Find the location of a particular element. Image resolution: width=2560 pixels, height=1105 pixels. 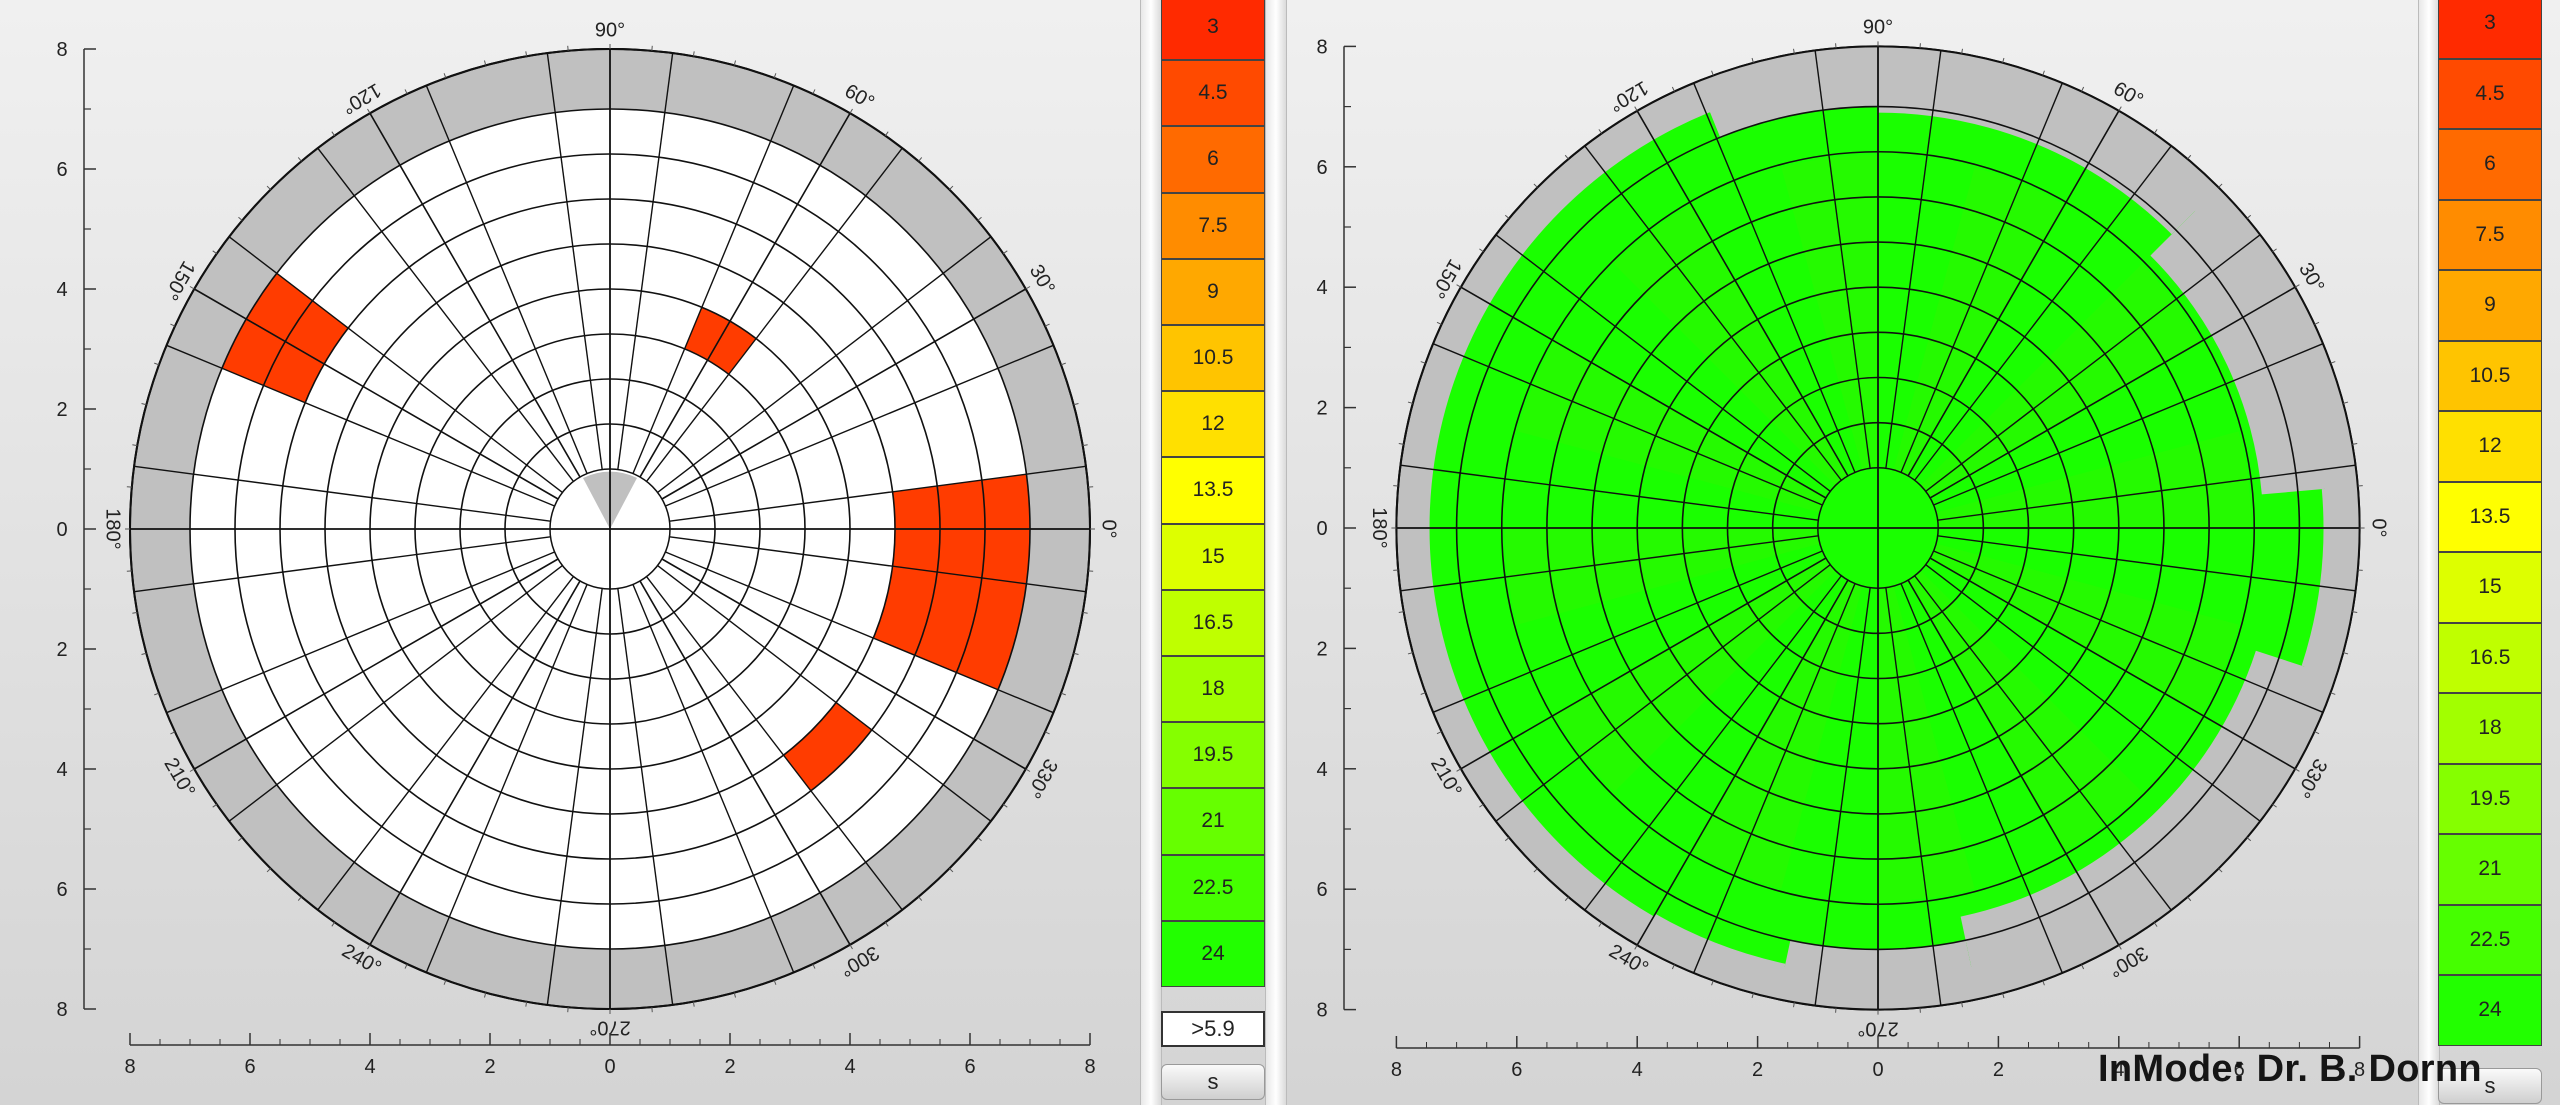

legend-cell: 9 is located at coordinates (2490, 305).